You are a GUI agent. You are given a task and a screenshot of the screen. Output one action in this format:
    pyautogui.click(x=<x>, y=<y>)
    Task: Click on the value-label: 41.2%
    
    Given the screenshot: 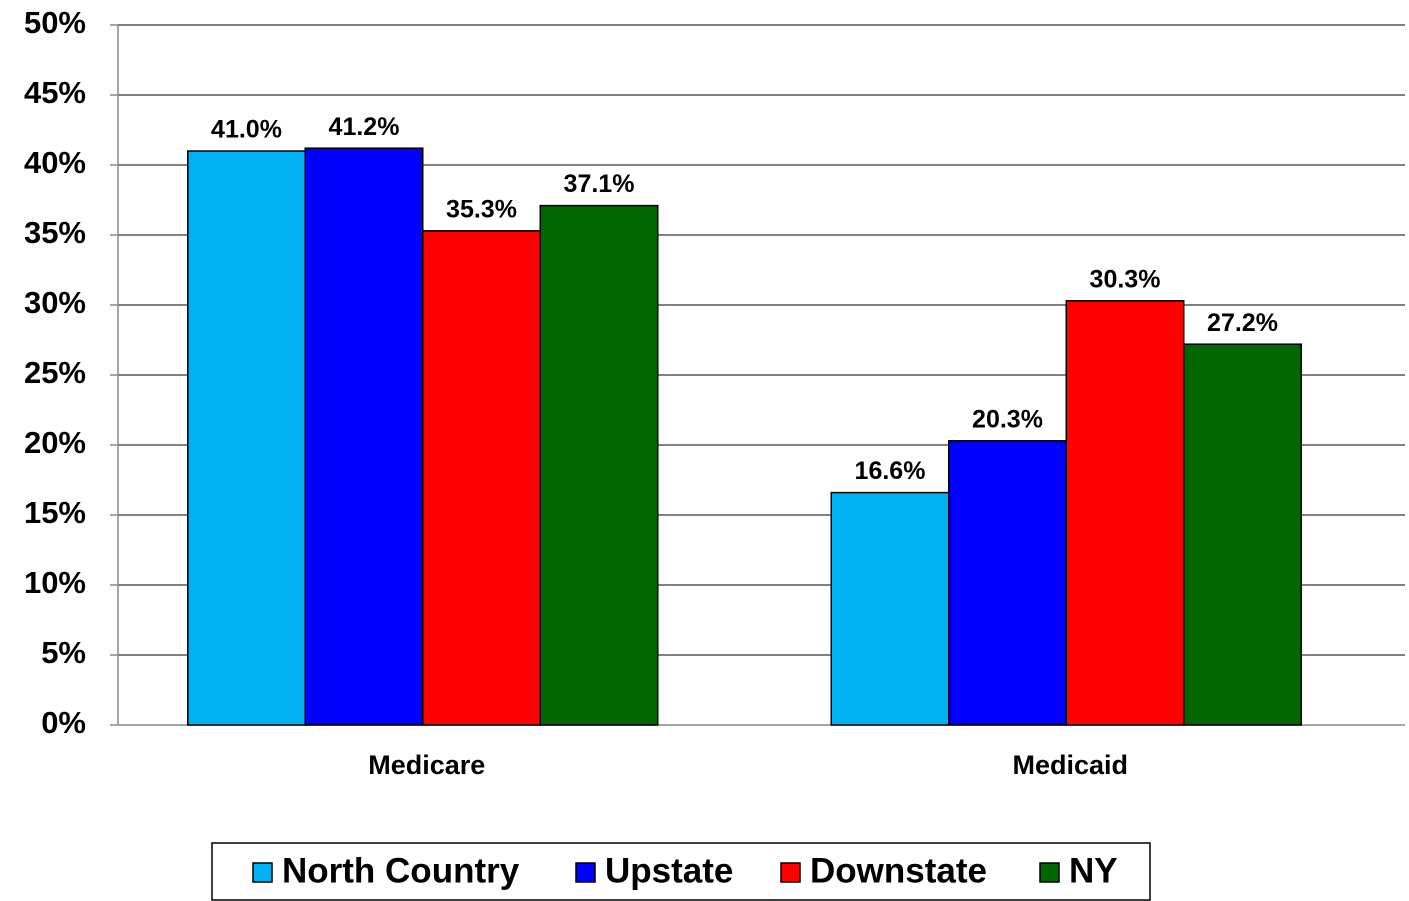 What is the action you would take?
    pyautogui.click(x=364, y=127)
    